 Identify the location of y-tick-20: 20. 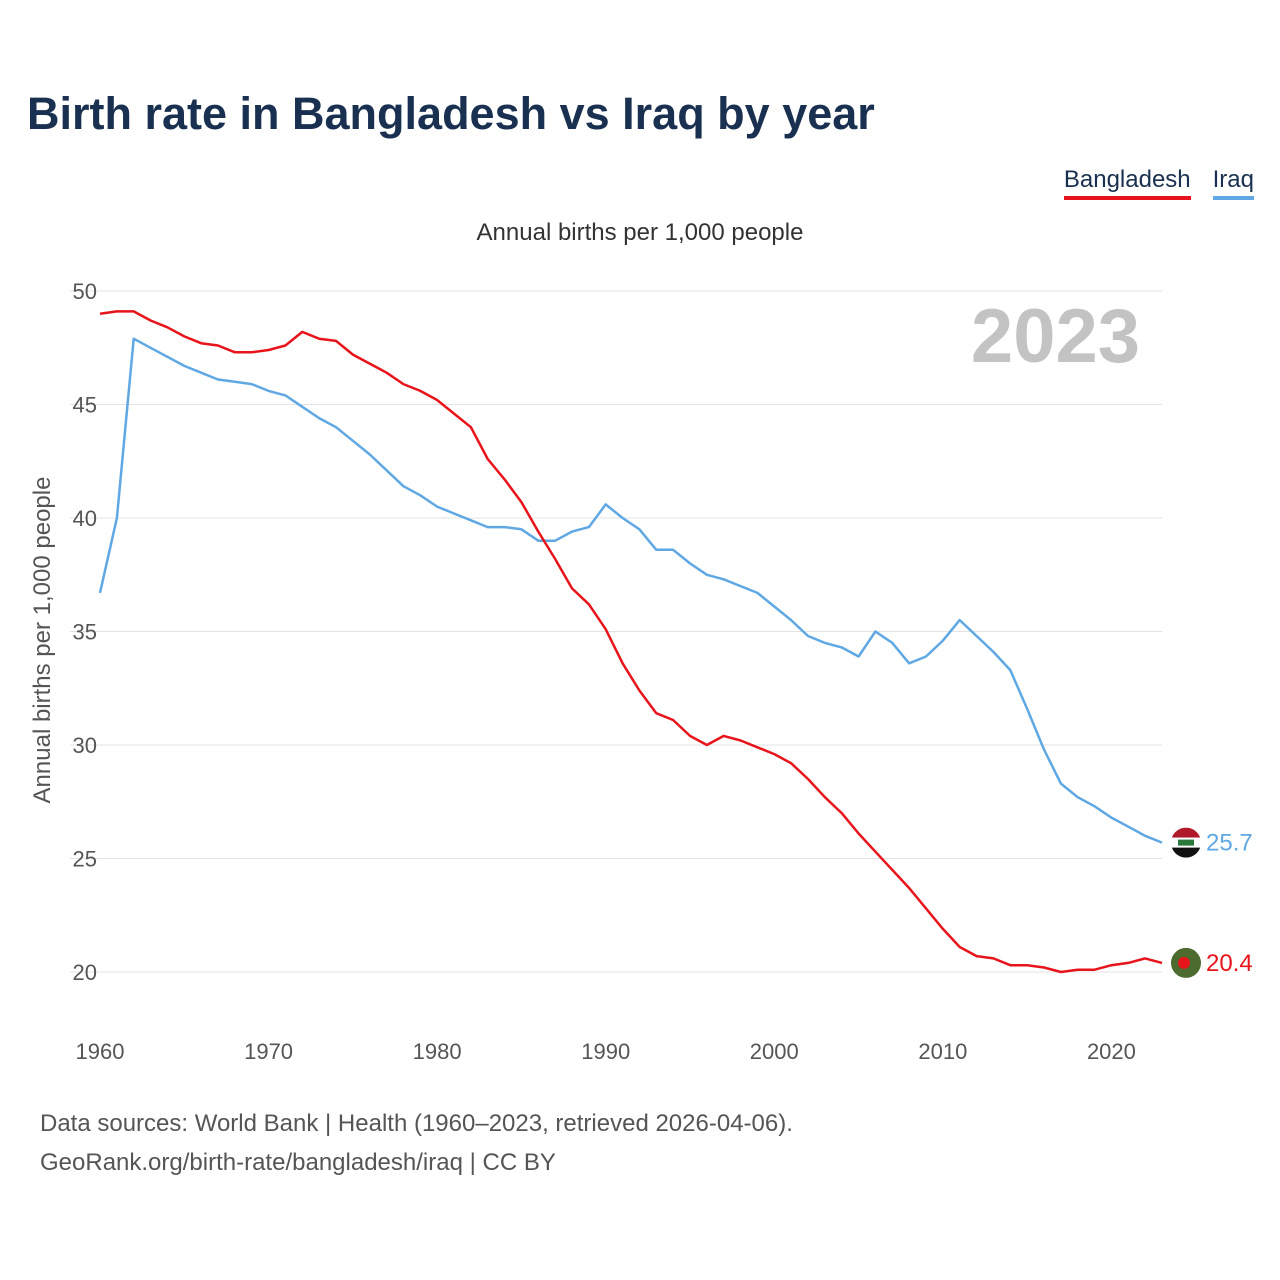
(85, 972).